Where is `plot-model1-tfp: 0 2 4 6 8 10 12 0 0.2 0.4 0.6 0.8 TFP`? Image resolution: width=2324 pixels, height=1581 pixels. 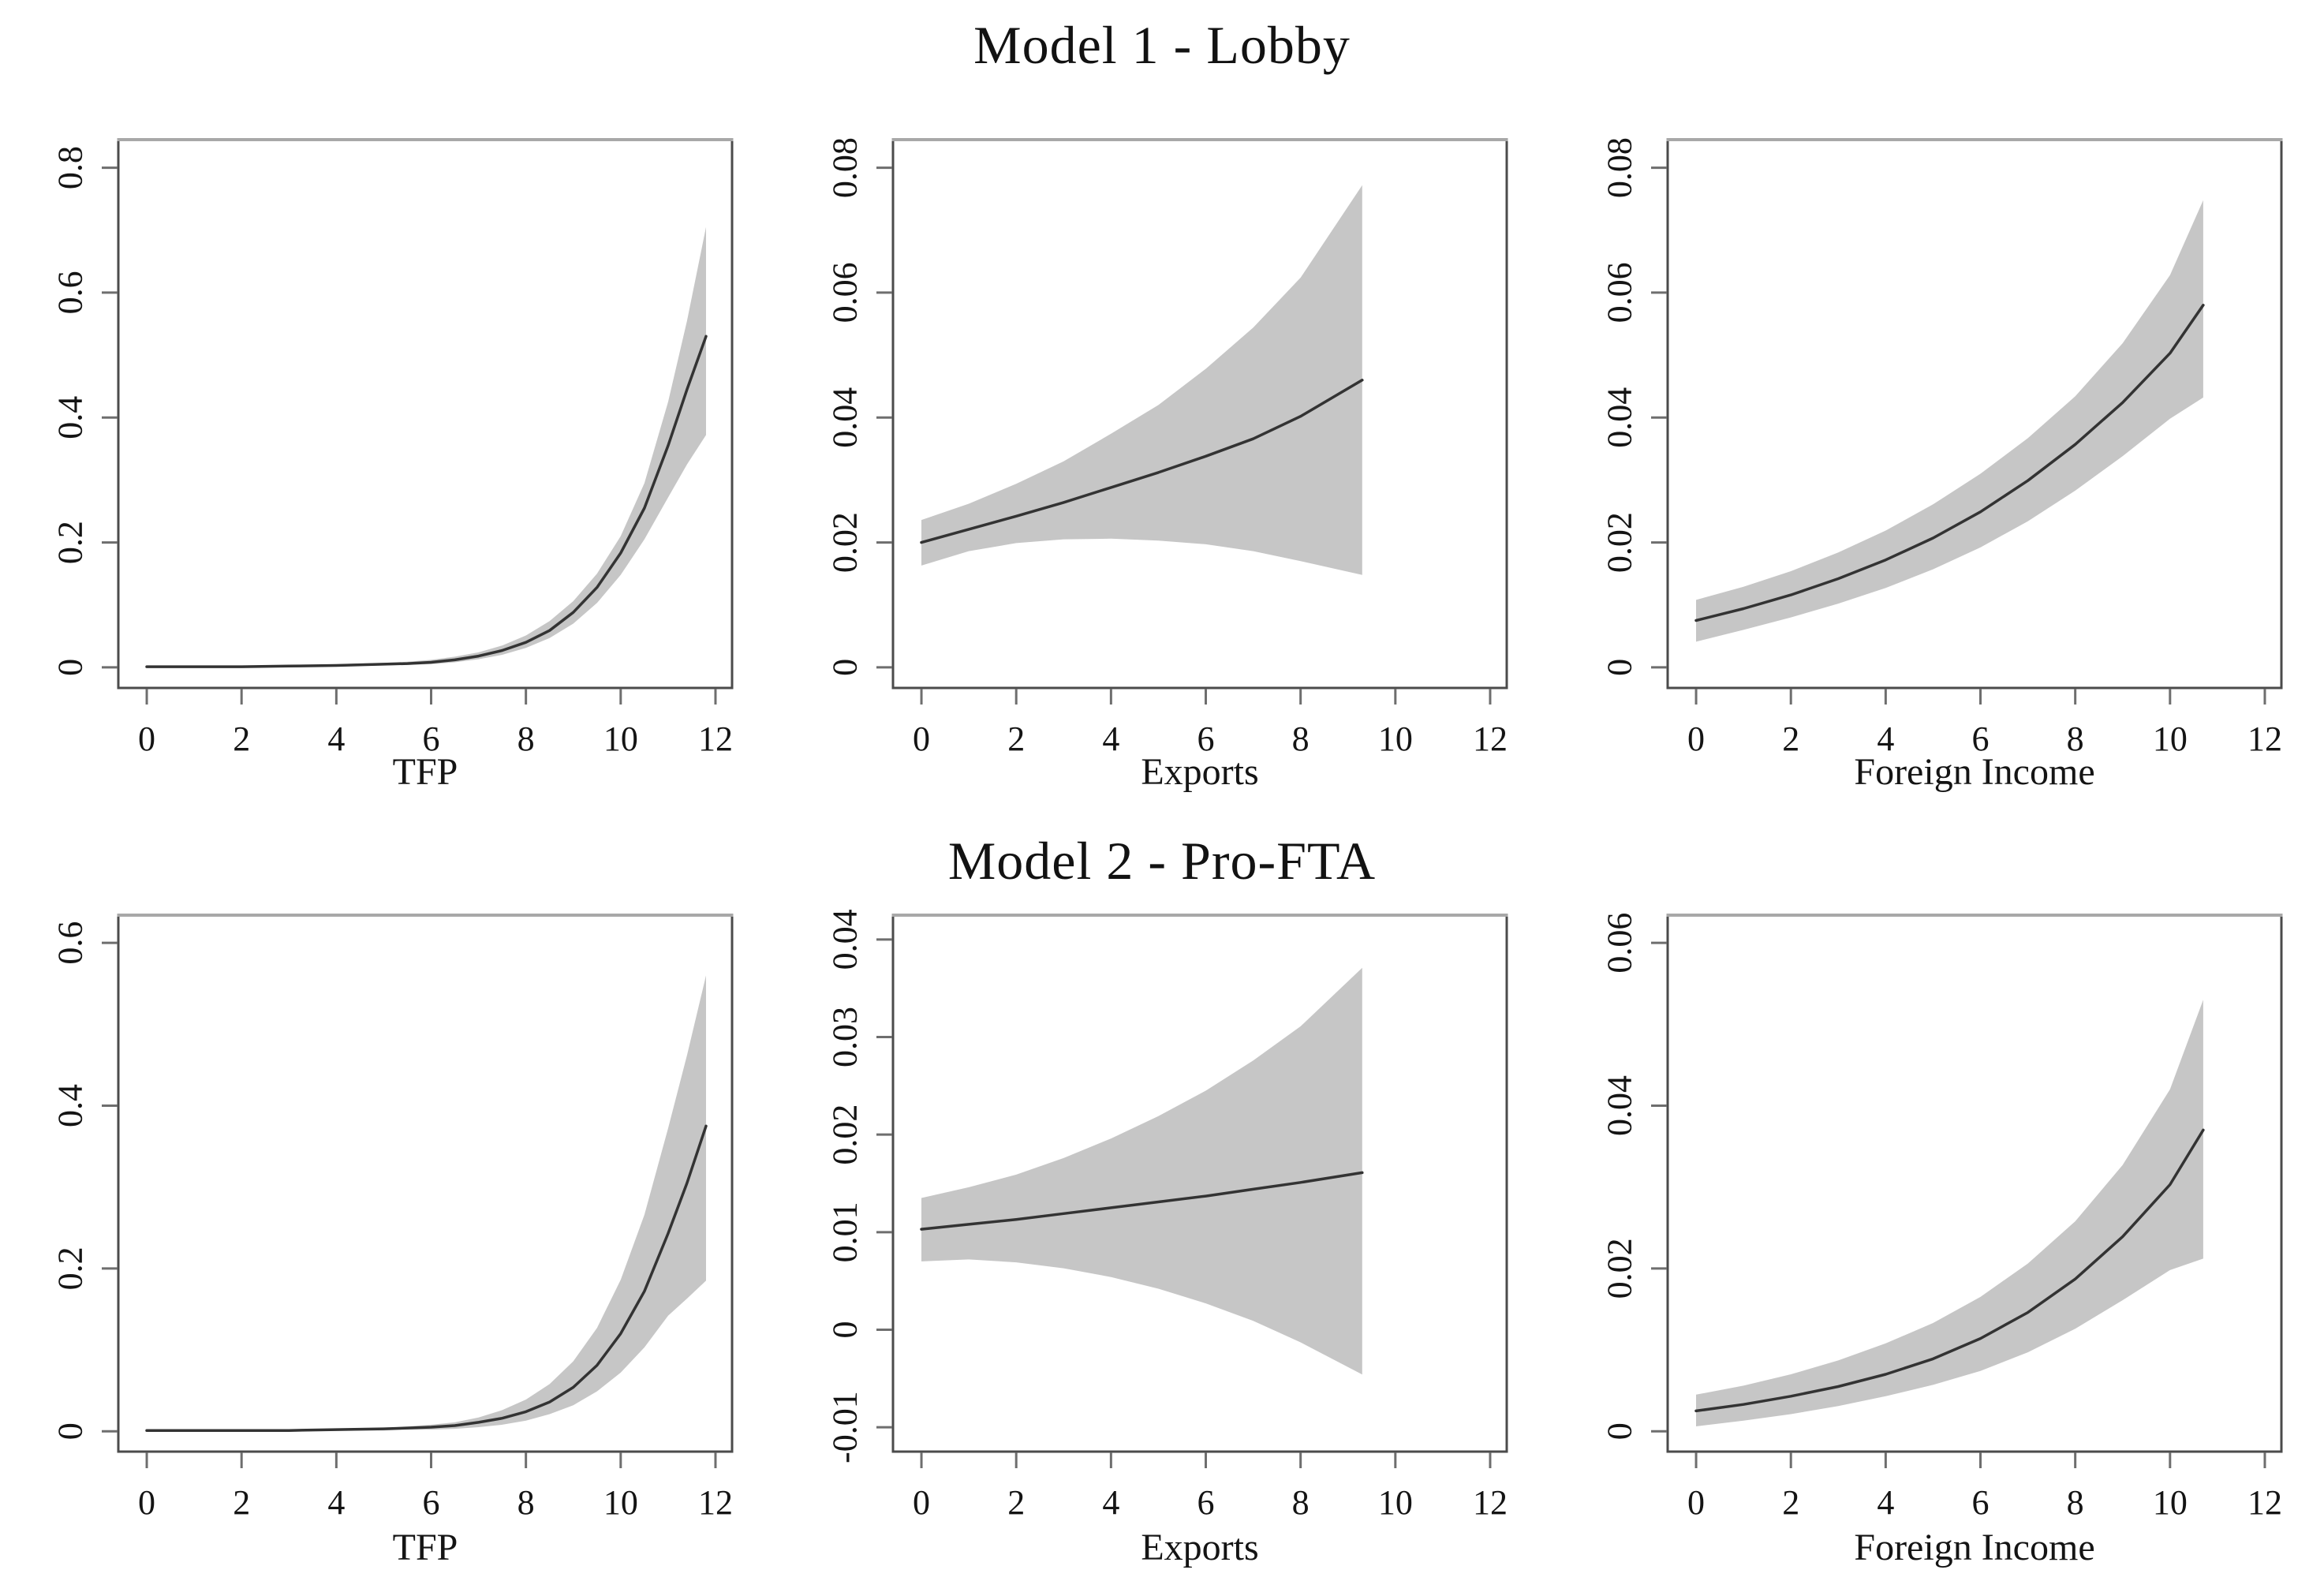 plot-model1-tfp: 0 2 4 6 8 10 12 0 0.2 0.4 0.6 0.8 TFP is located at coordinates (392, 465).